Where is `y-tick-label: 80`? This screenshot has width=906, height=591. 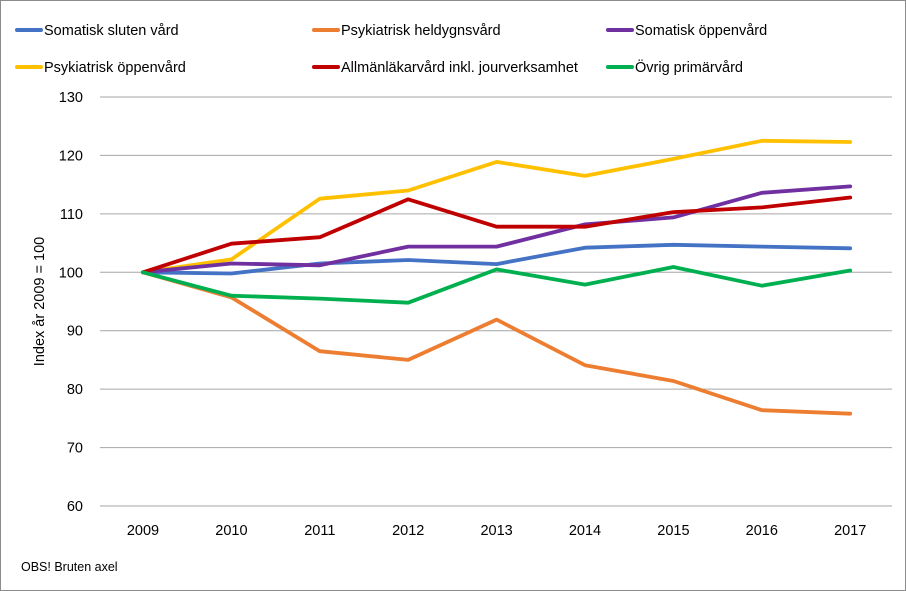
y-tick-label: 80 is located at coordinates (75, 390).